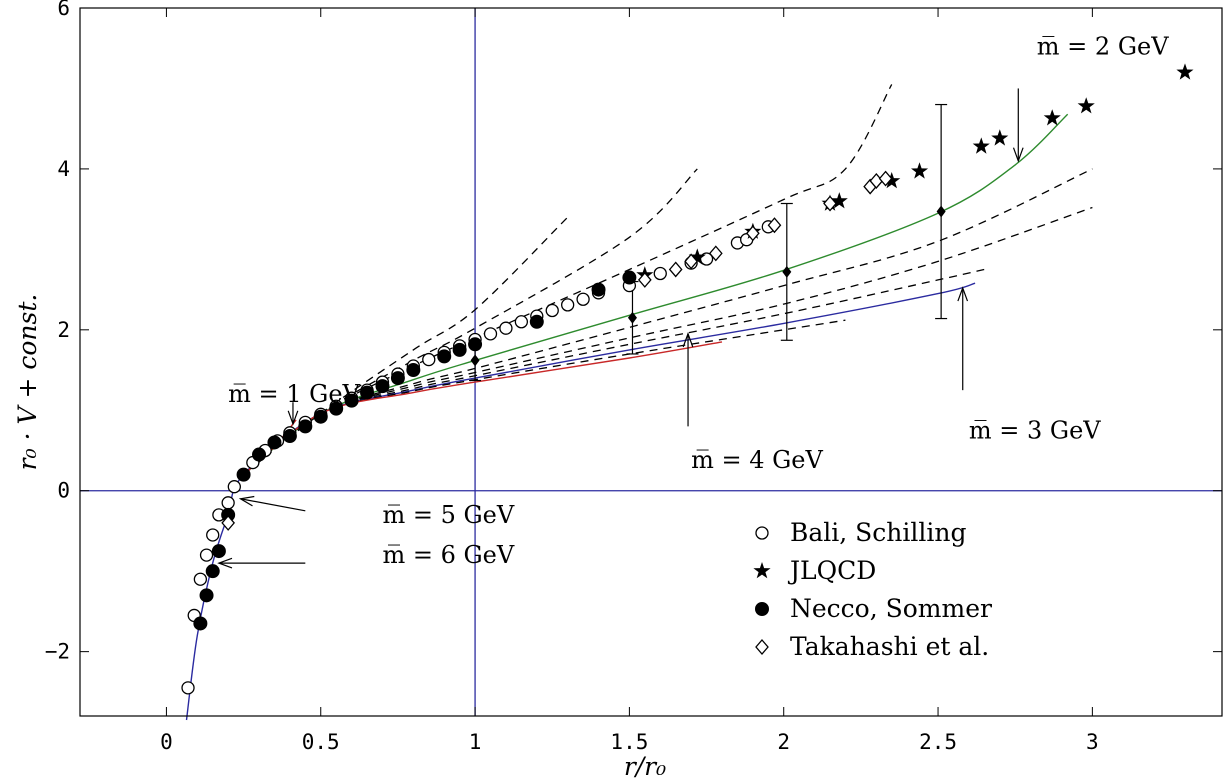 The width and height of the screenshot is (1230, 783). What do you see at coordinates (708, 242) in the screenshot?
I see `error-bars` at bounding box center [708, 242].